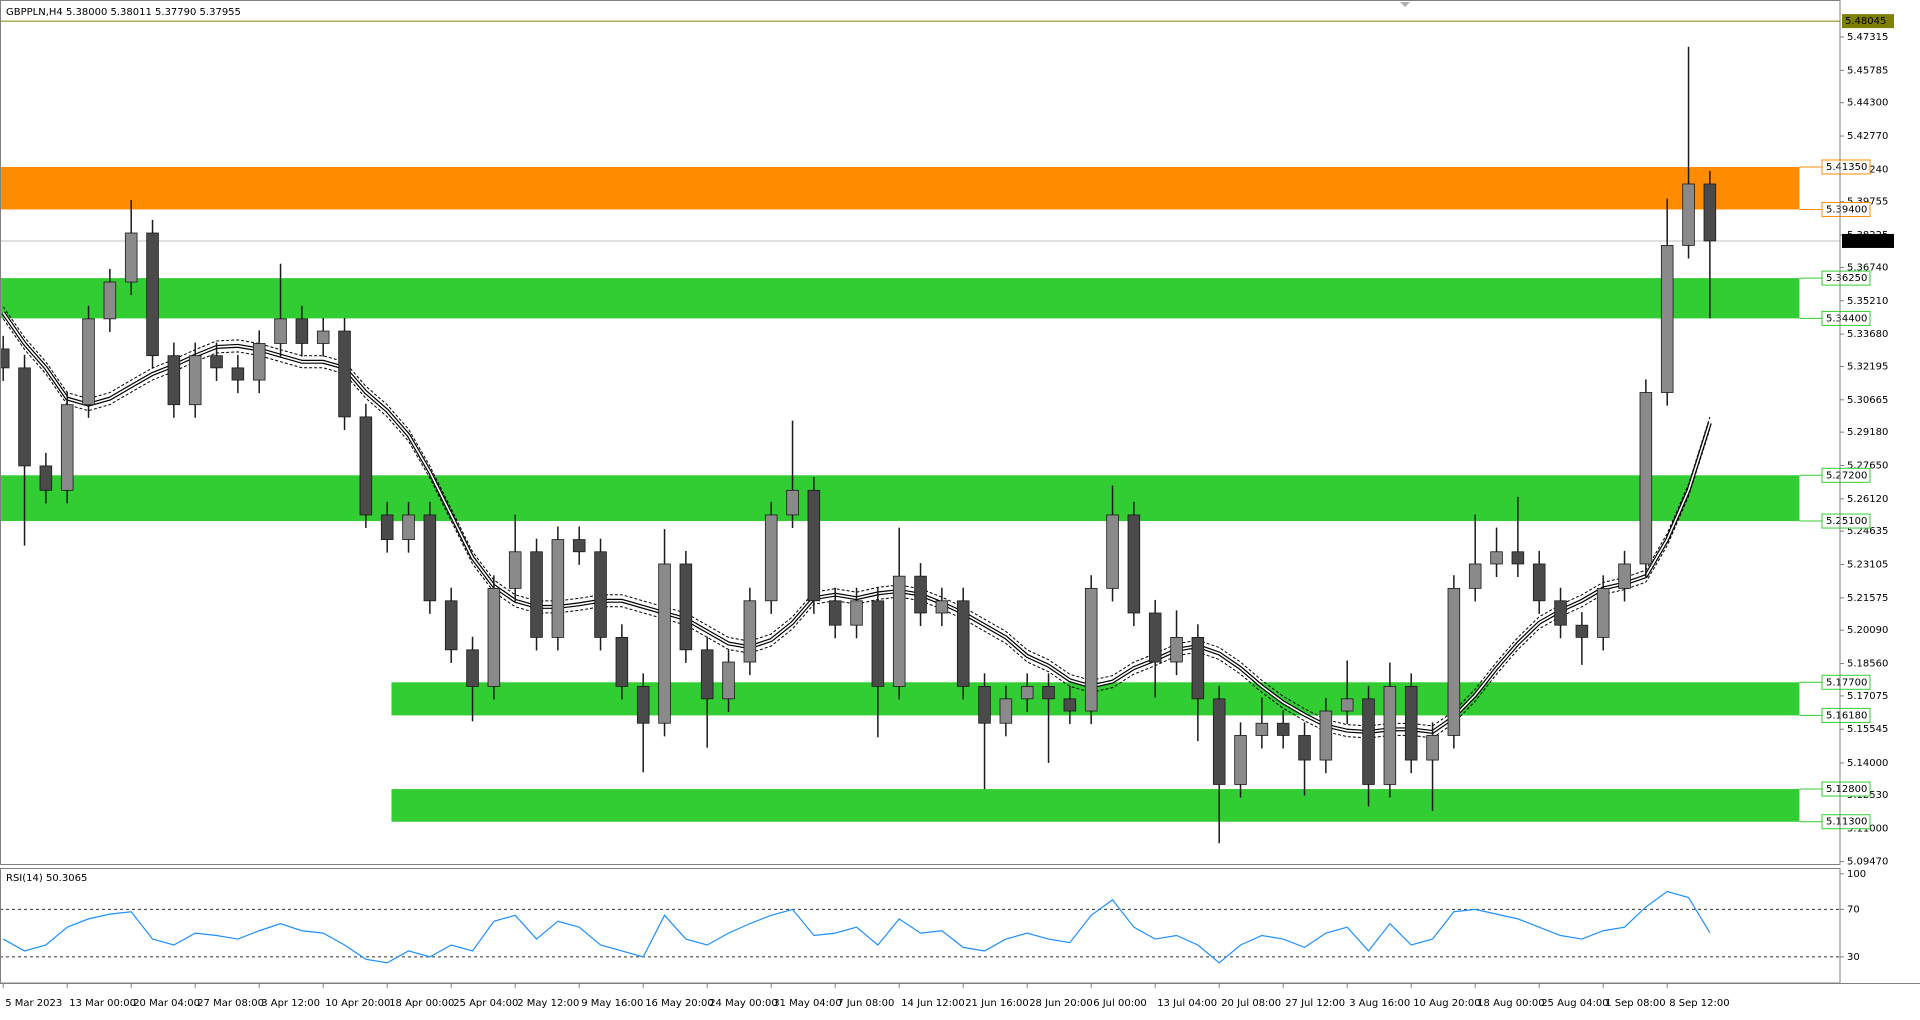  I want to click on y-tick-label: 5.27650, so click(1867, 465).